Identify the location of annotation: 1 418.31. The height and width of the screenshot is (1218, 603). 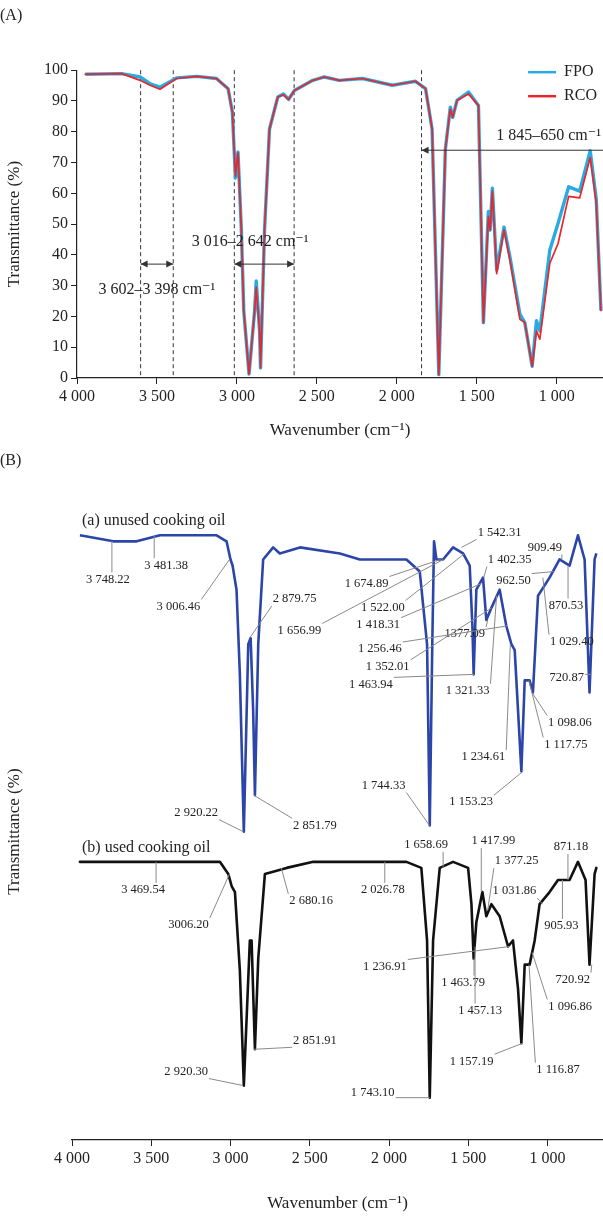
(378, 623).